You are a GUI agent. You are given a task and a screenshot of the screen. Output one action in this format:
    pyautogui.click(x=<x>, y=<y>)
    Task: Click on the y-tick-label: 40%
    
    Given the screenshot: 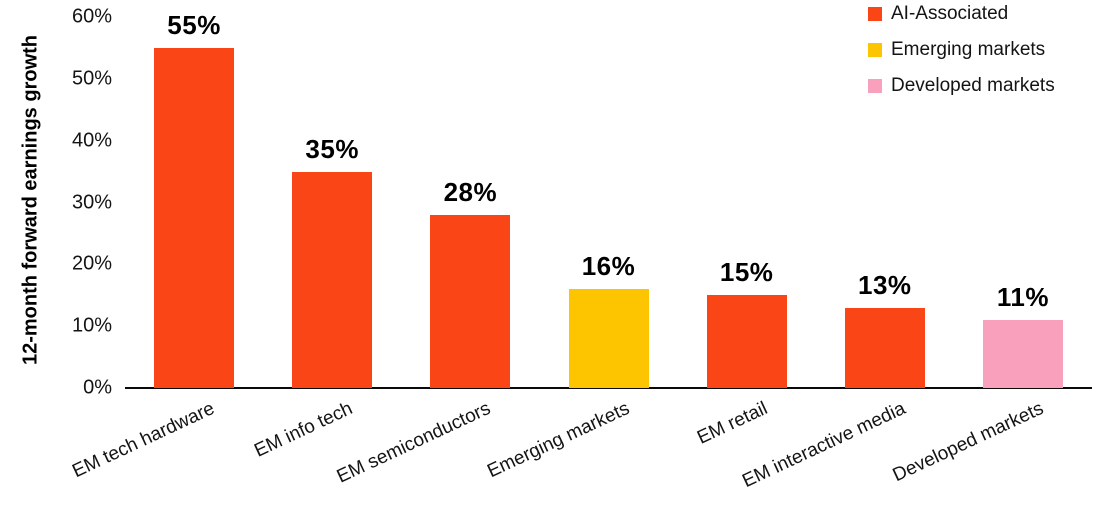 What is the action you would take?
    pyautogui.click(x=91, y=140)
    